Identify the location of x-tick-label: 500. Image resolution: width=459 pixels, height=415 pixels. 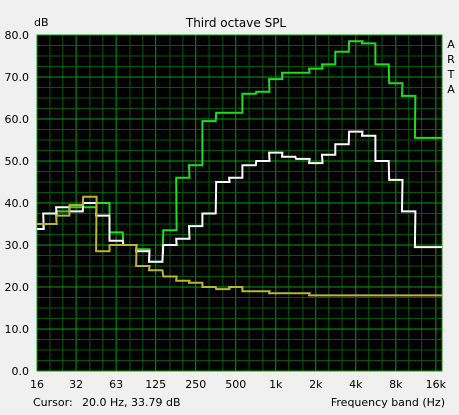
(235, 384).